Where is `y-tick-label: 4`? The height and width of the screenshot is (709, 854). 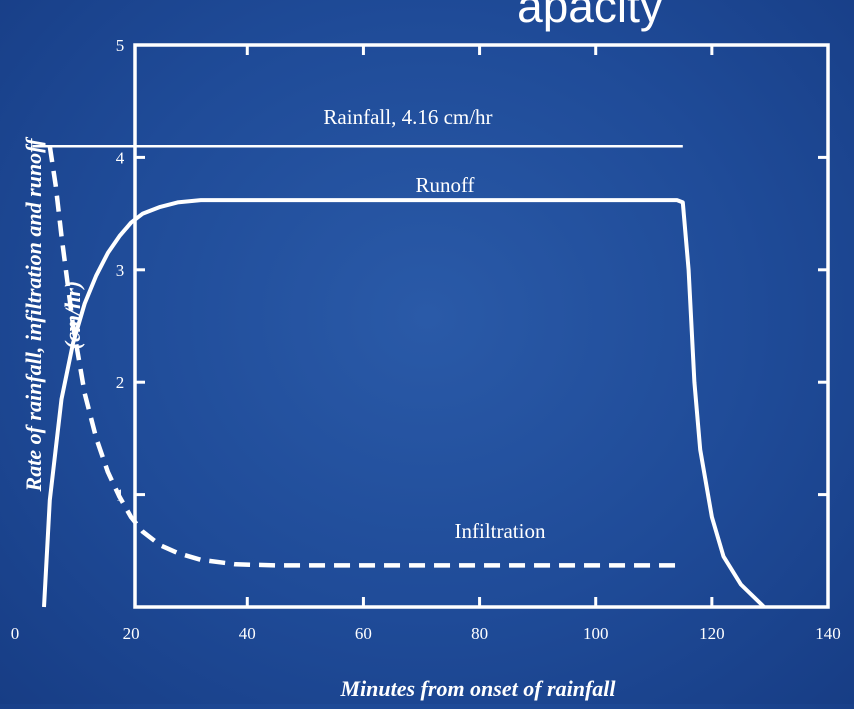
y-tick-label: 4 is located at coordinates (120, 157).